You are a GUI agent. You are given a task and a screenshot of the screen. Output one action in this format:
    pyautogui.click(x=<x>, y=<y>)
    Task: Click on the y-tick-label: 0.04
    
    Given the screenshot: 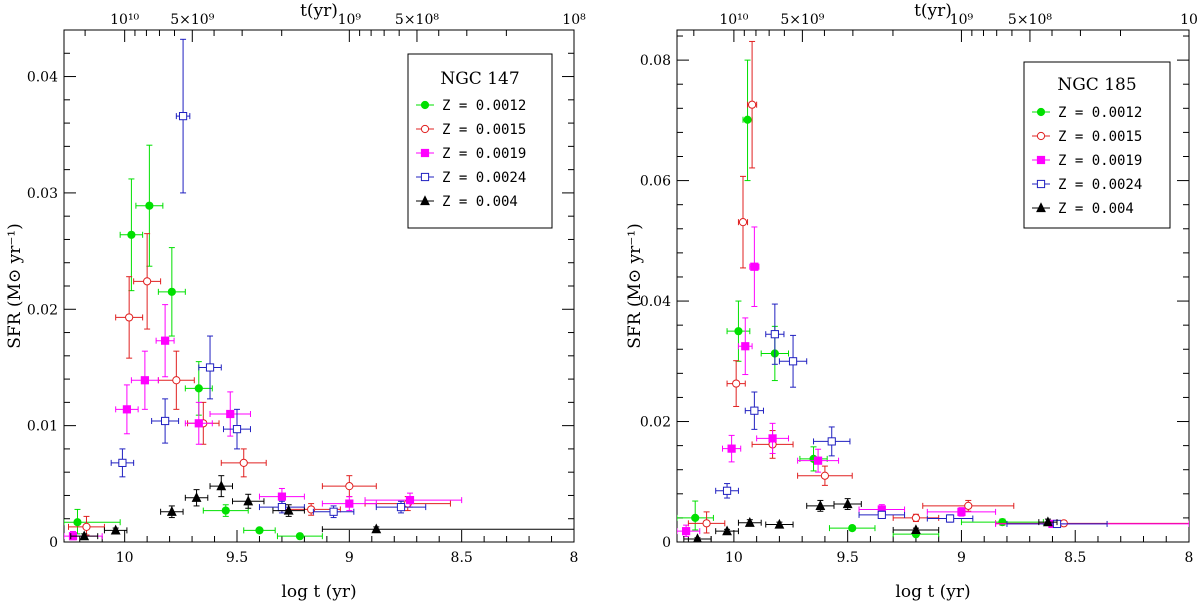 What is the action you would take?
    pyautogui.click(x=655, y=302)
    